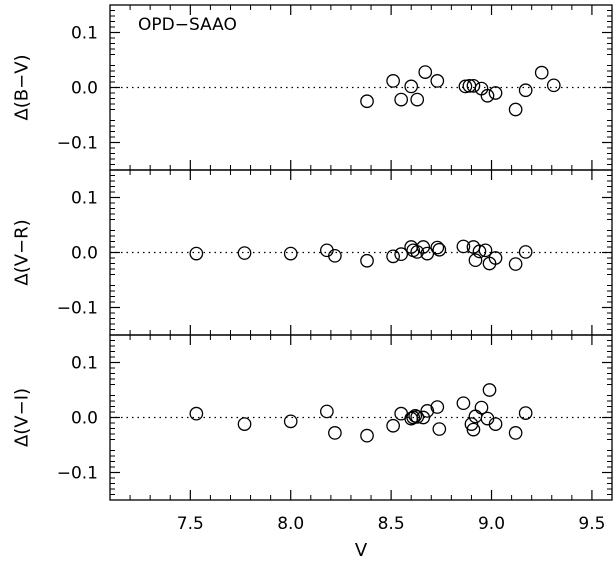 This screenshot has width=613, height=561. What do you see at coordinates (187, 25) in the screenshot?
I see `panel-annotation: OPD−SAAO` at bounding box center [187, 25].